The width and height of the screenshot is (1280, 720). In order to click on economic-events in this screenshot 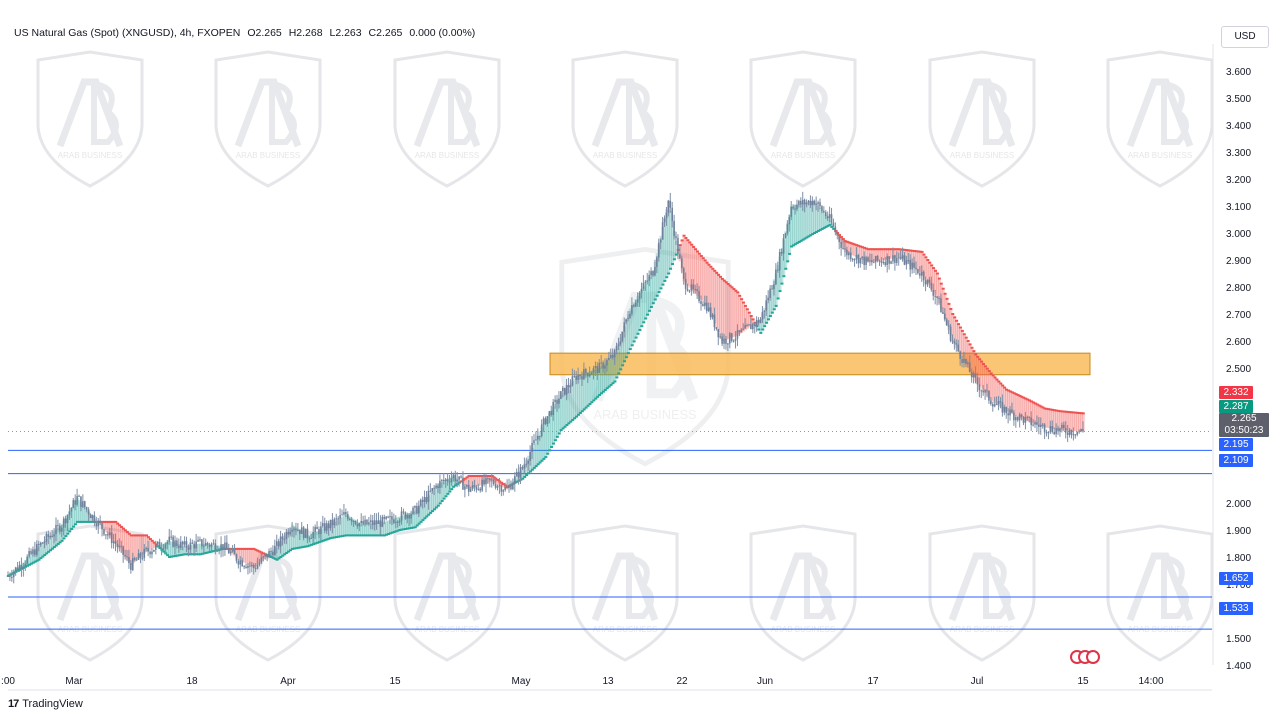, I will do `click(1085, 657)`.